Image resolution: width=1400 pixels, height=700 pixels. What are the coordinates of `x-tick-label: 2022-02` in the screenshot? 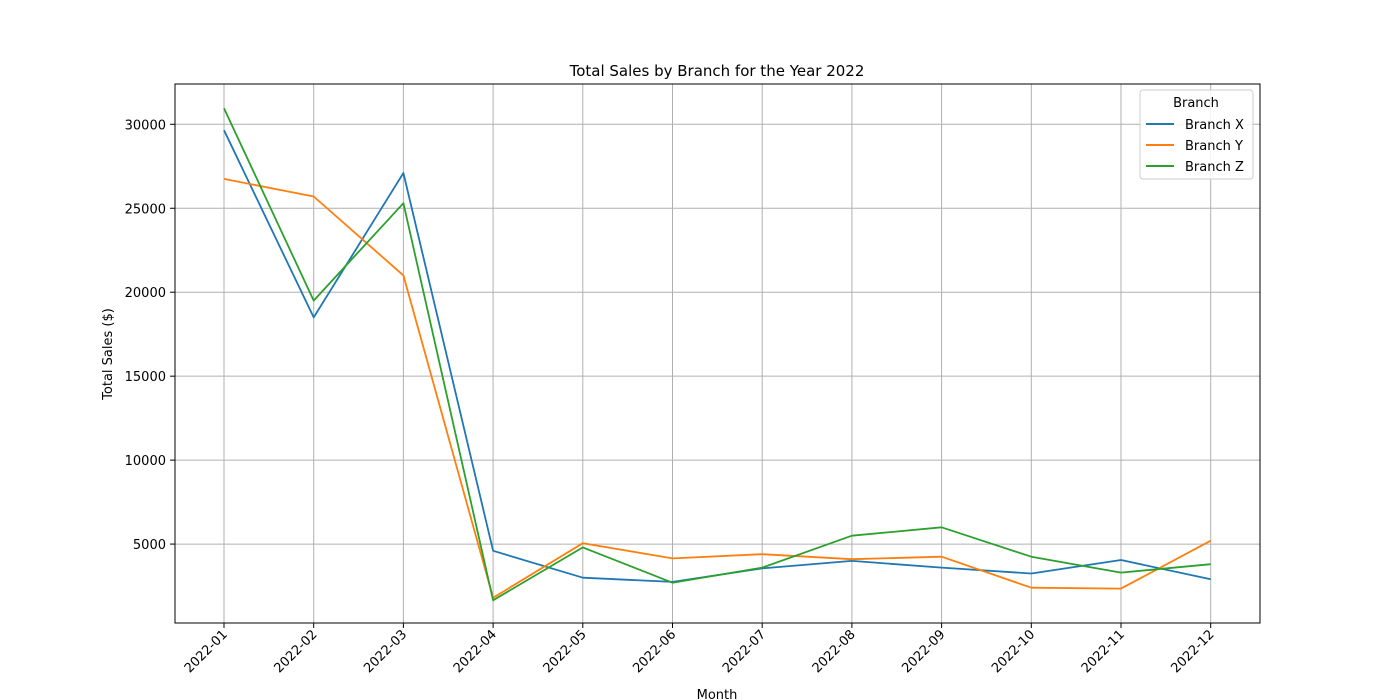 It's located at (296, 651).